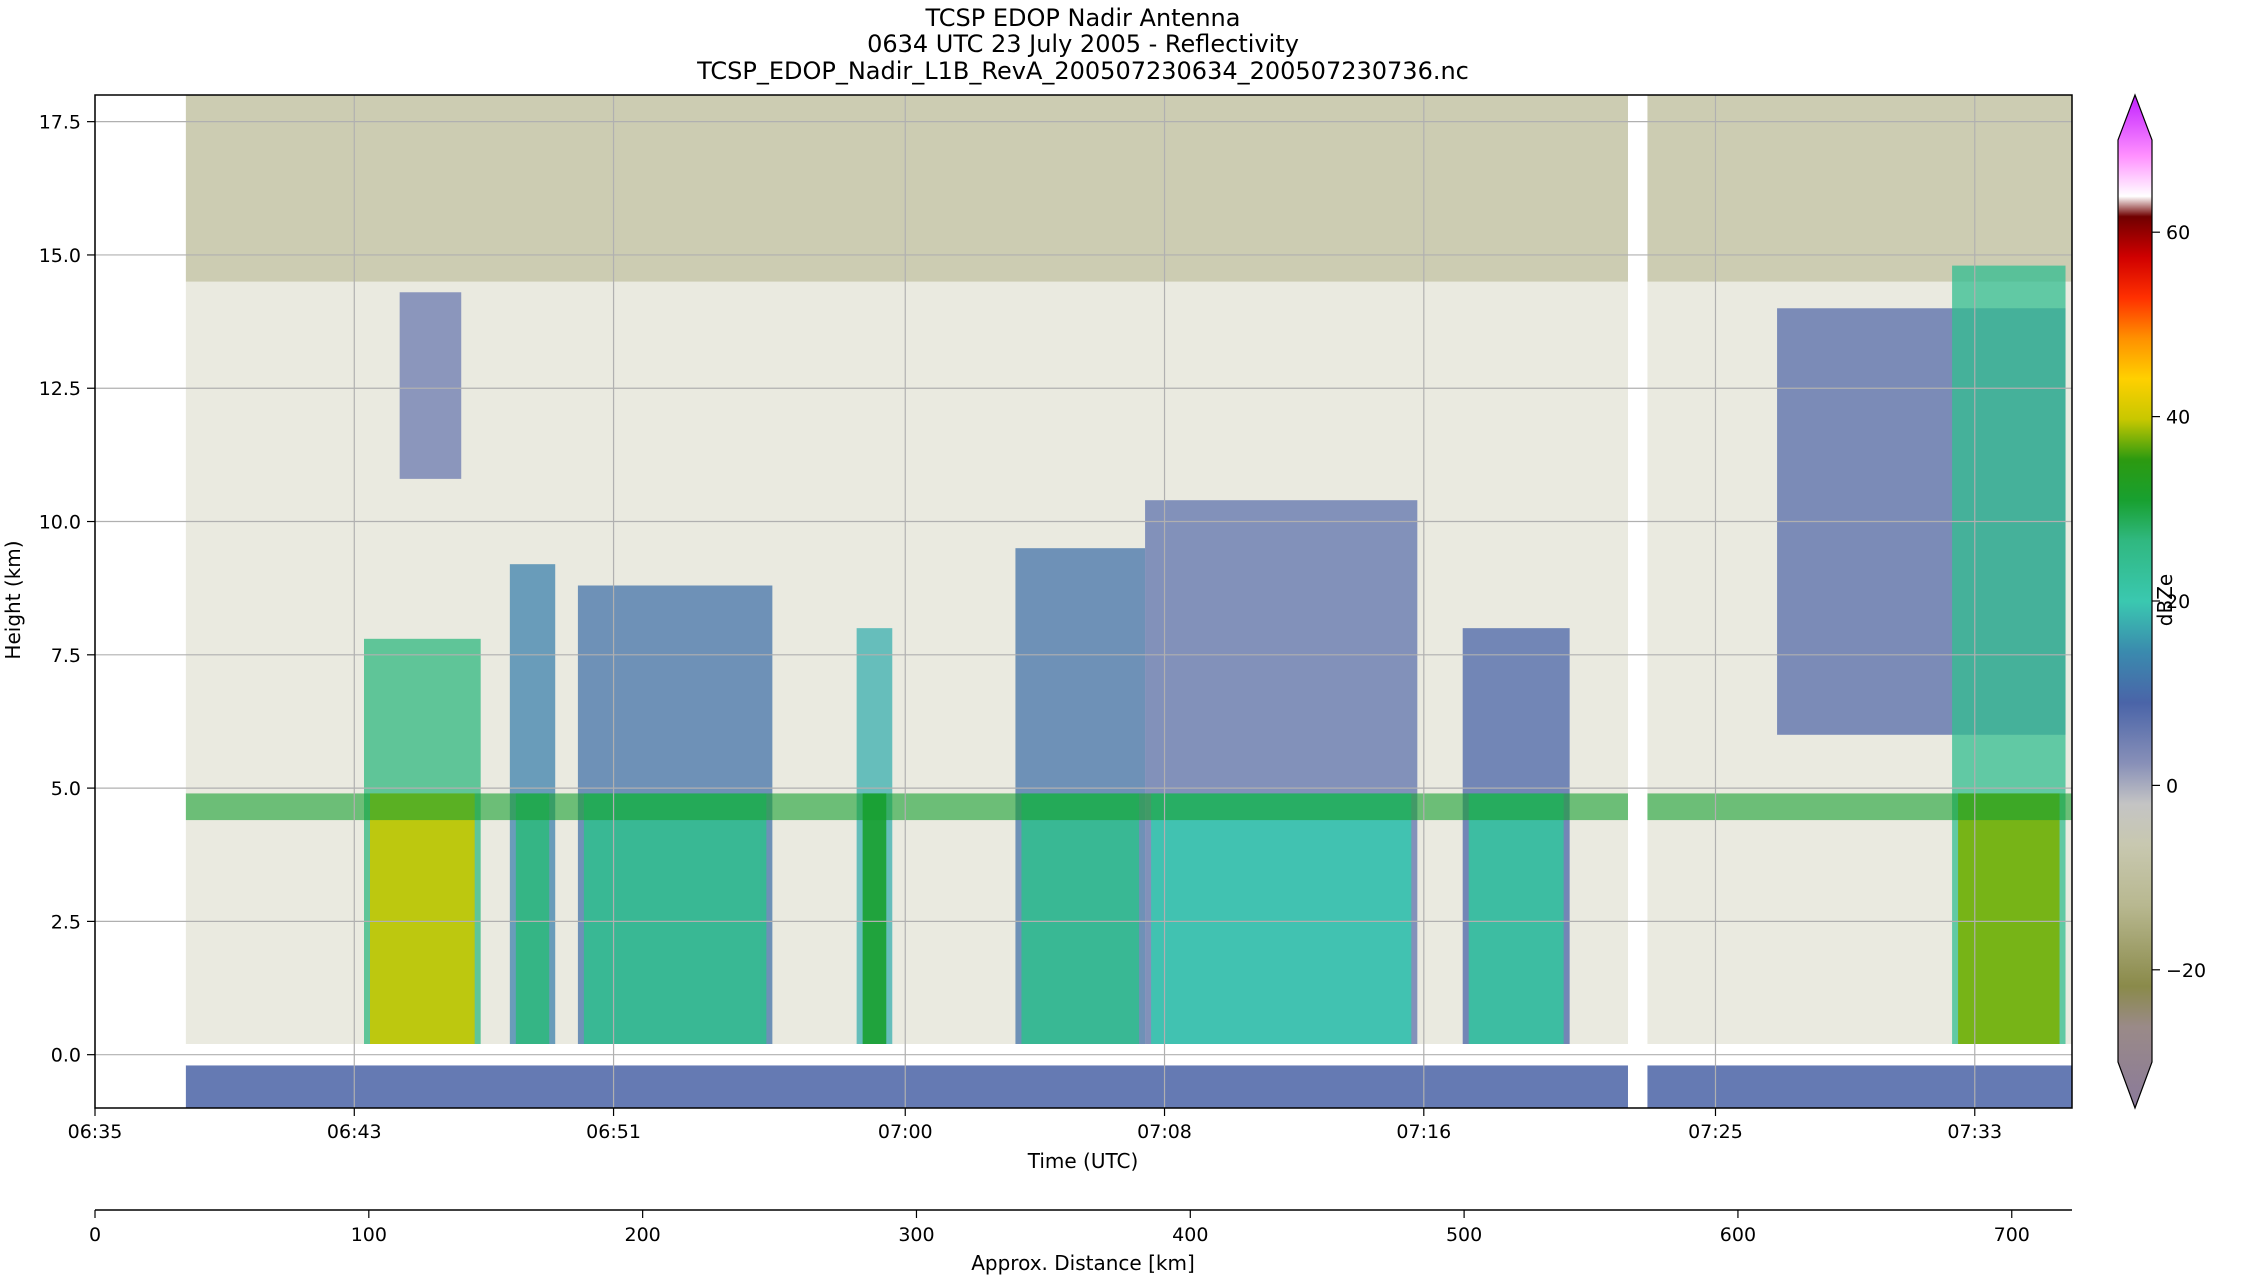  I want to click on y-tick-label: 10.0, so click(60, 523).